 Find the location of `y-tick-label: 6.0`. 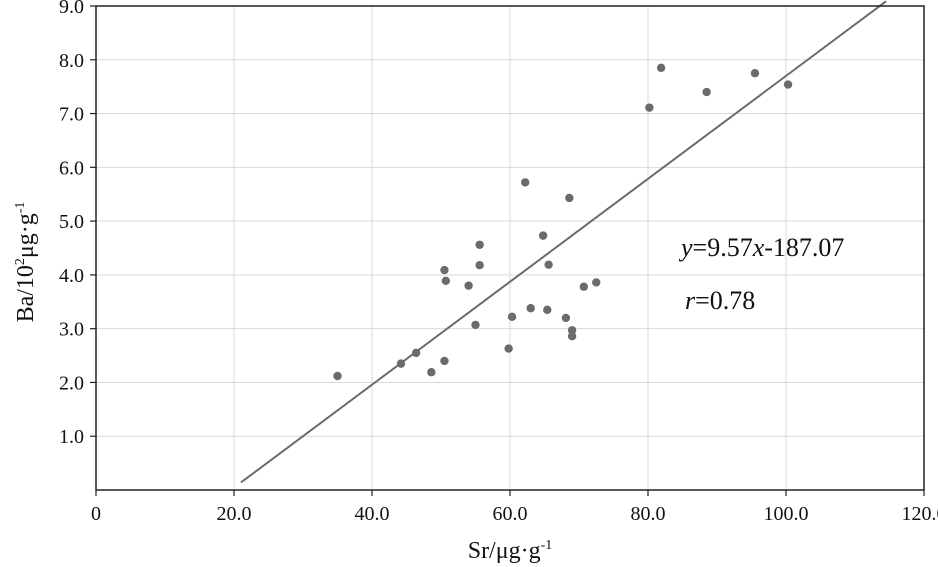

y-tick-label: 6.0 is located at coordinates (71, 168).